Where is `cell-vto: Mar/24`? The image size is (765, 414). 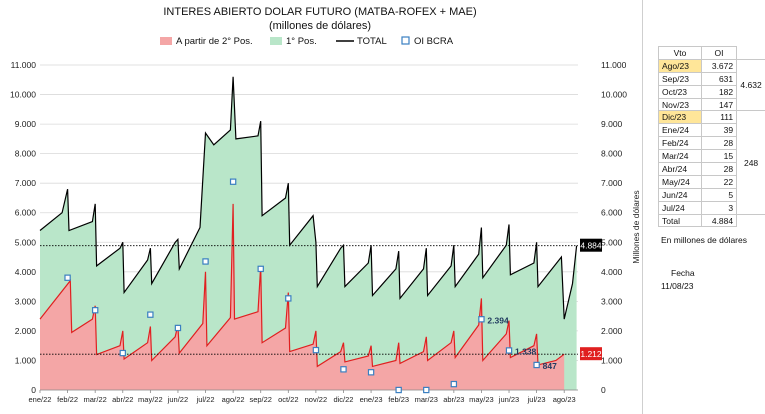
cell-vto: Mar/24 is located at coordinates (680, 156).